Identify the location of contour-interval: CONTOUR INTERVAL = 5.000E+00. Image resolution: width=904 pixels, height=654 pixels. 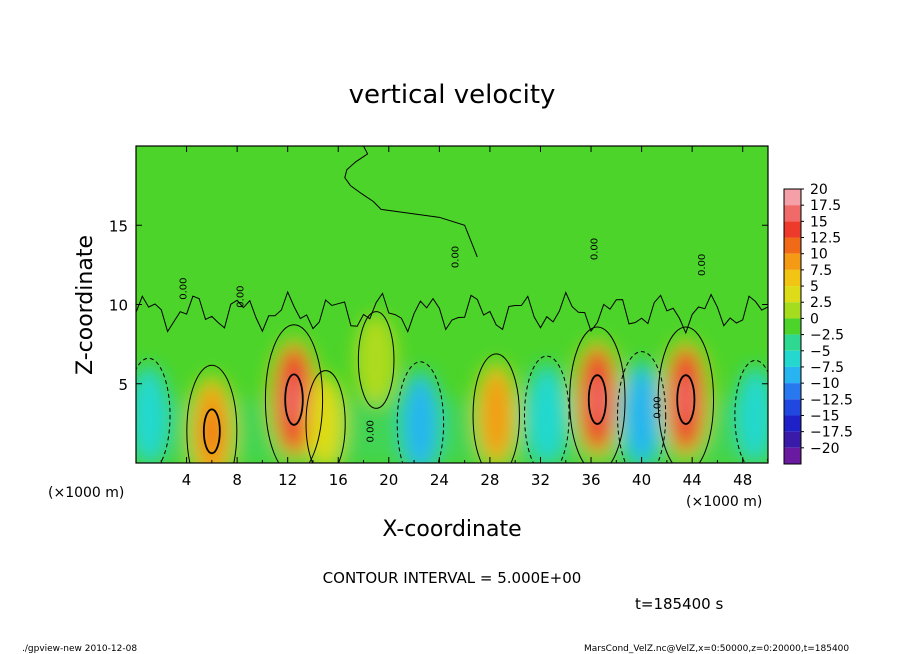
(452, 578).